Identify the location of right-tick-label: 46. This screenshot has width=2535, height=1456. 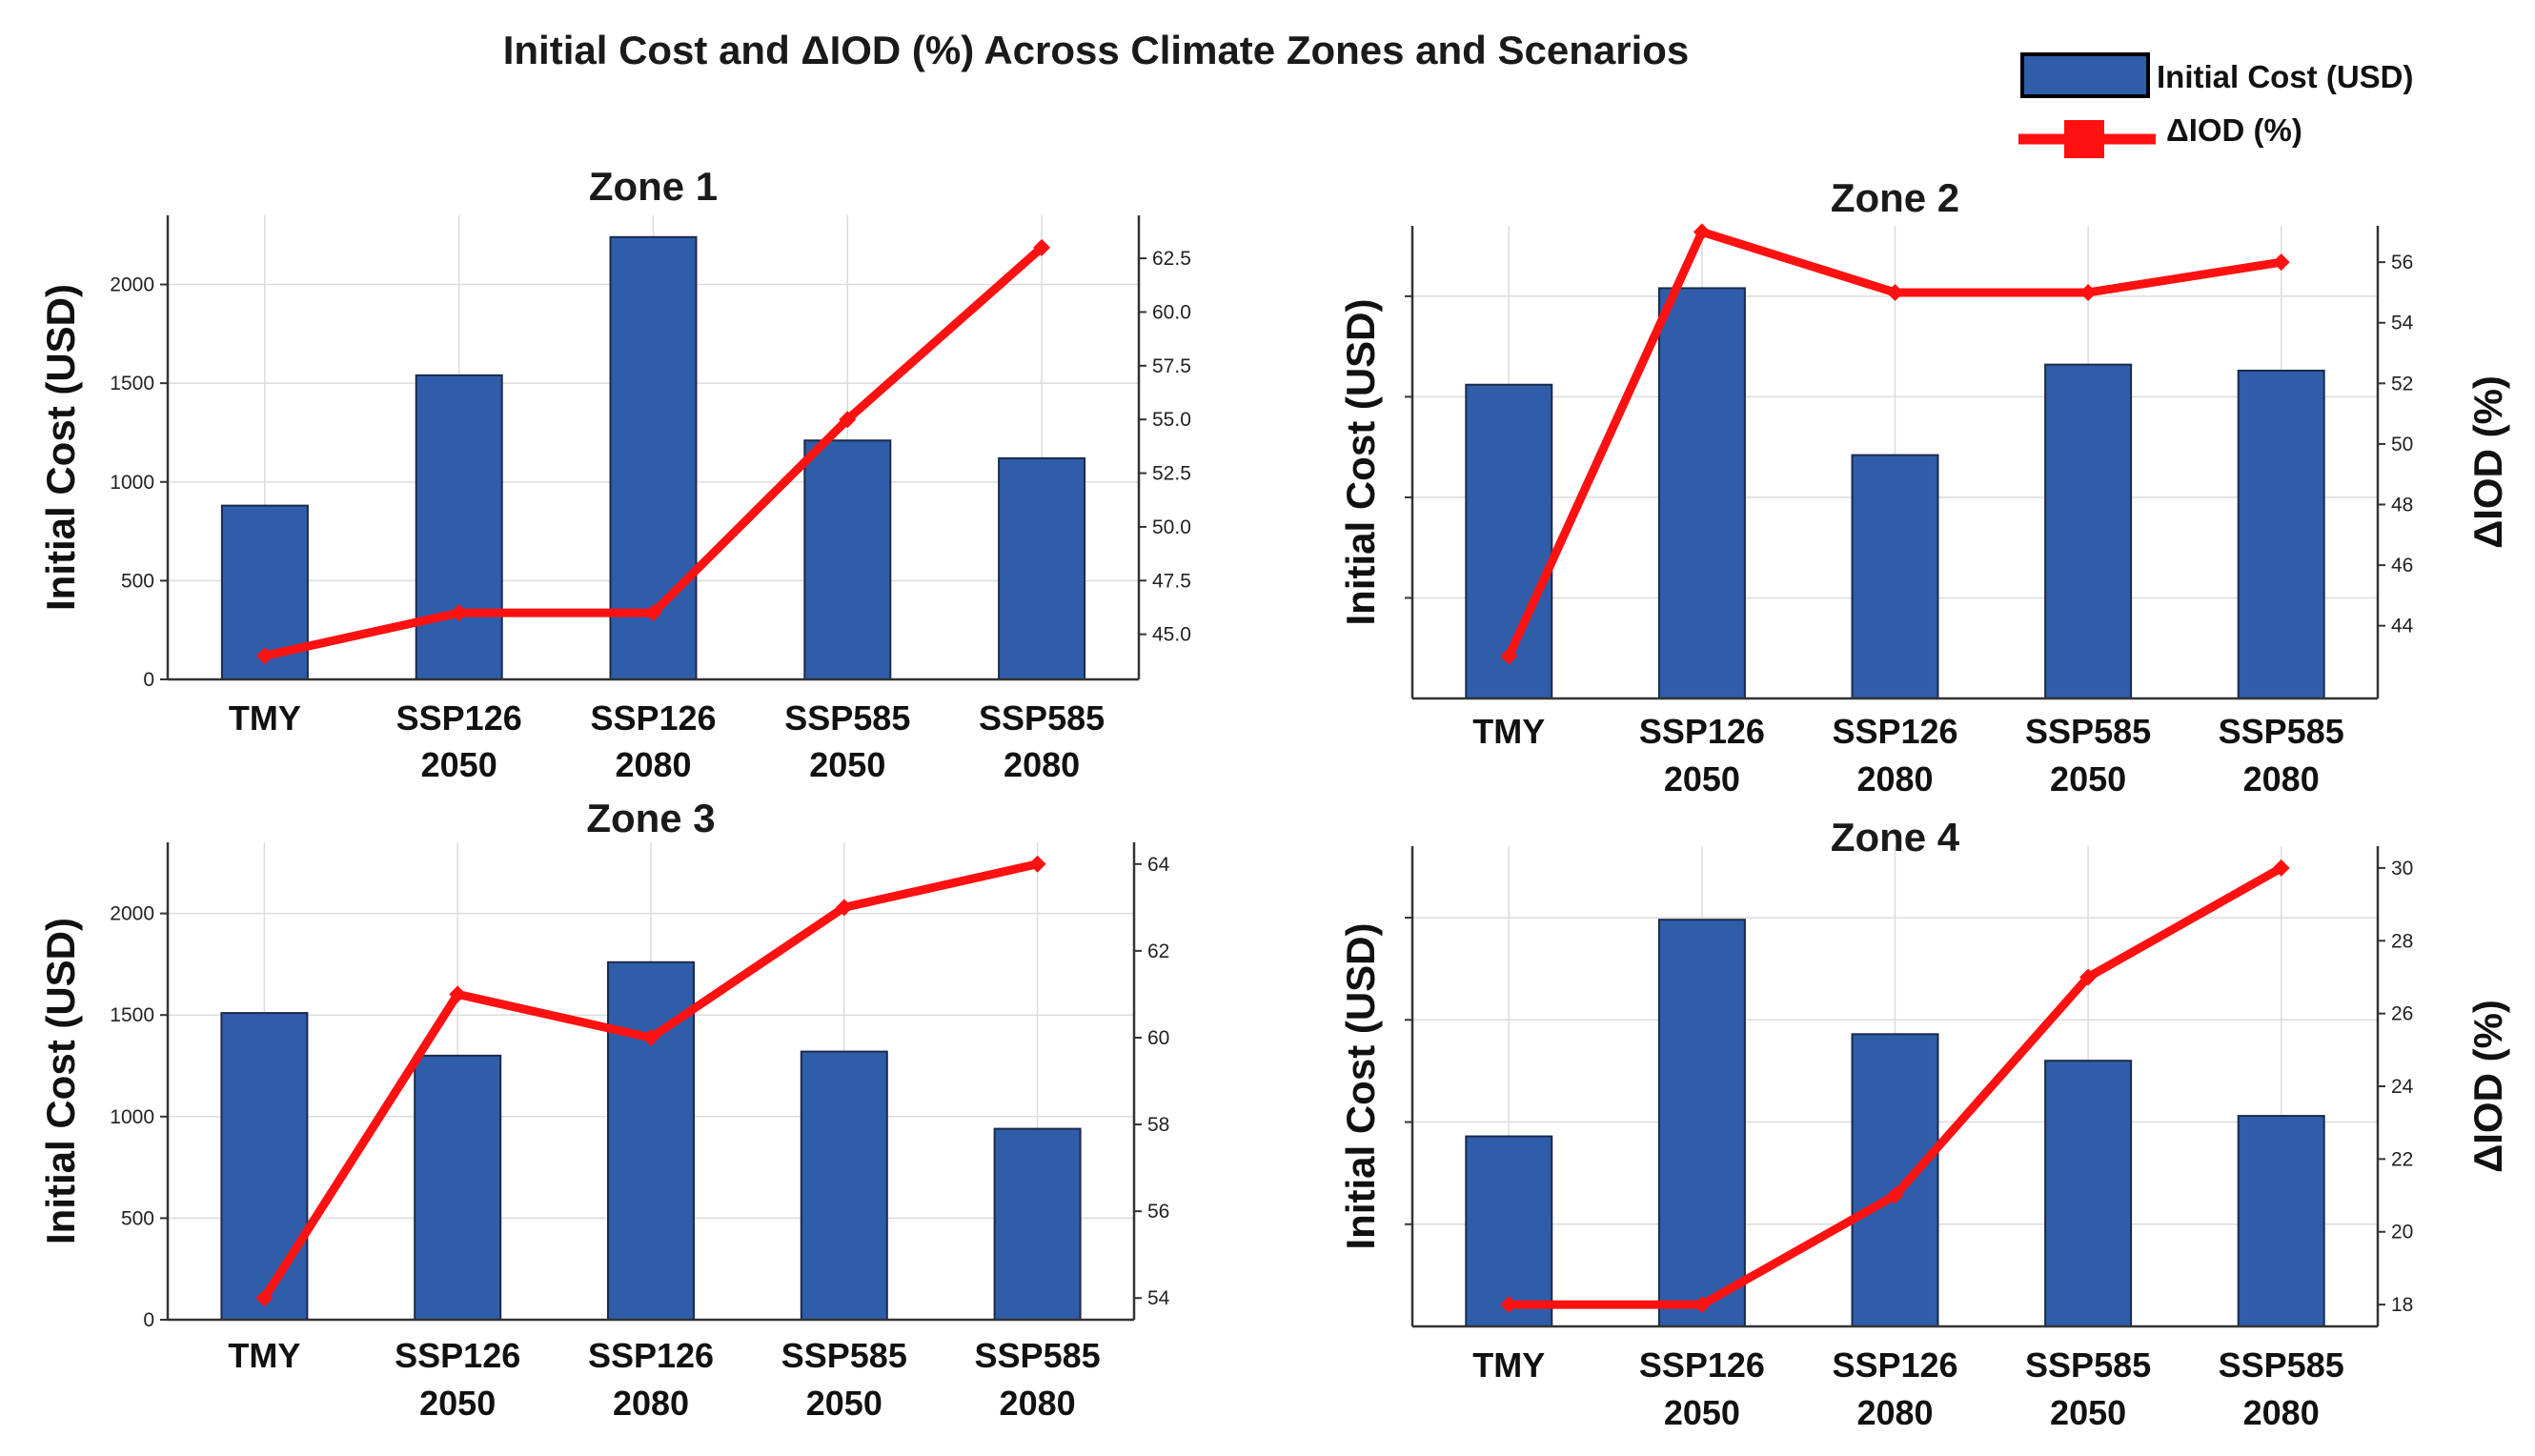
(2402, 566).